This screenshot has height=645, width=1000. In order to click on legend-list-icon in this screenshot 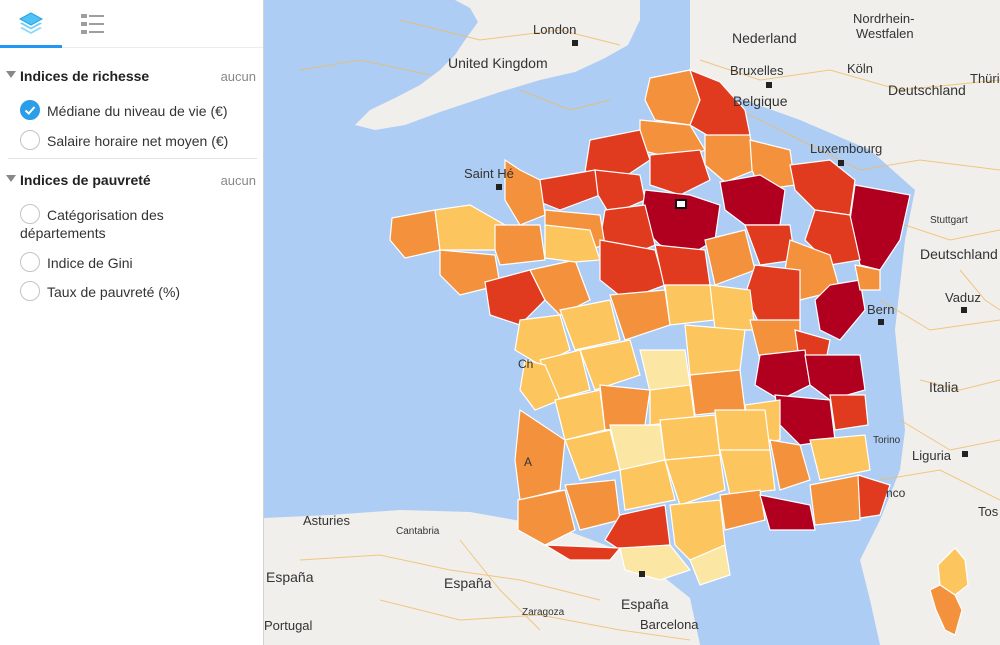, I will do `click(92, 24)`.